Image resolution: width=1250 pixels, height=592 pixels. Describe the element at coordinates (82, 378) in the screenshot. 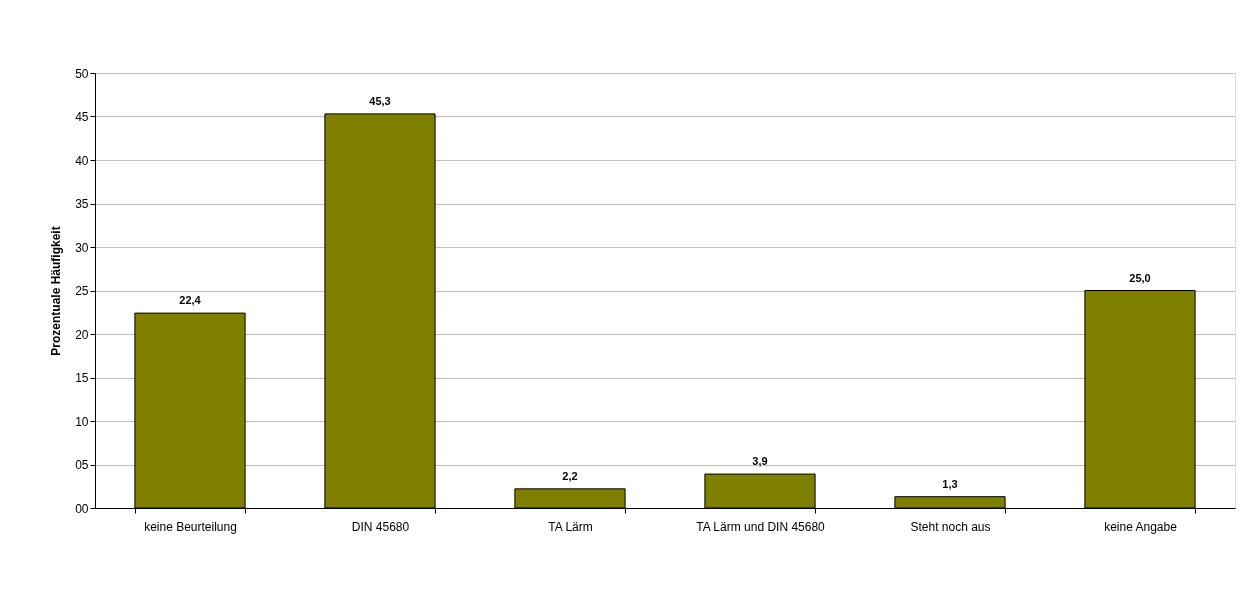

I see `y-tick-label: 15` at that location.